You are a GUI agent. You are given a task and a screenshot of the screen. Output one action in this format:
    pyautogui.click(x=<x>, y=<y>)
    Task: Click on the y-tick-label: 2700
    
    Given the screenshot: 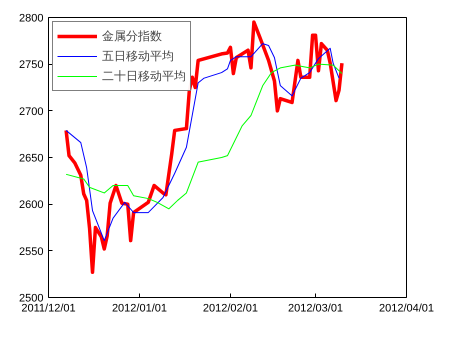 What is the action you would take?
    pyautogui.click(x=31, y=112)
    